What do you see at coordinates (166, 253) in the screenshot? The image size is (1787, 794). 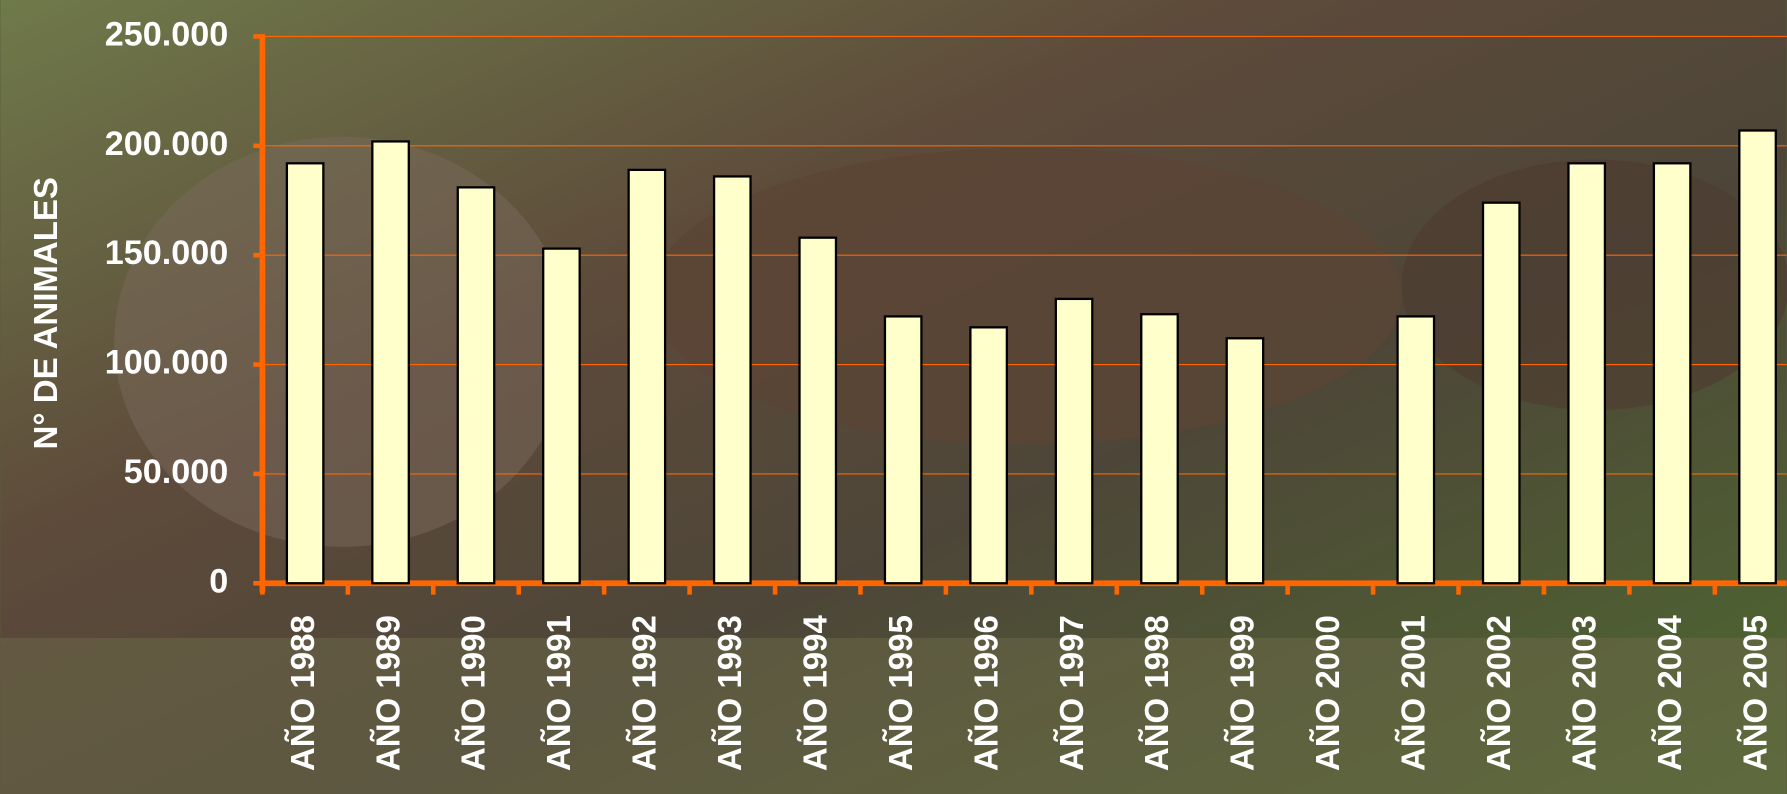 I see `y-tick-label: 150.000` at bounding box center [166, 253].